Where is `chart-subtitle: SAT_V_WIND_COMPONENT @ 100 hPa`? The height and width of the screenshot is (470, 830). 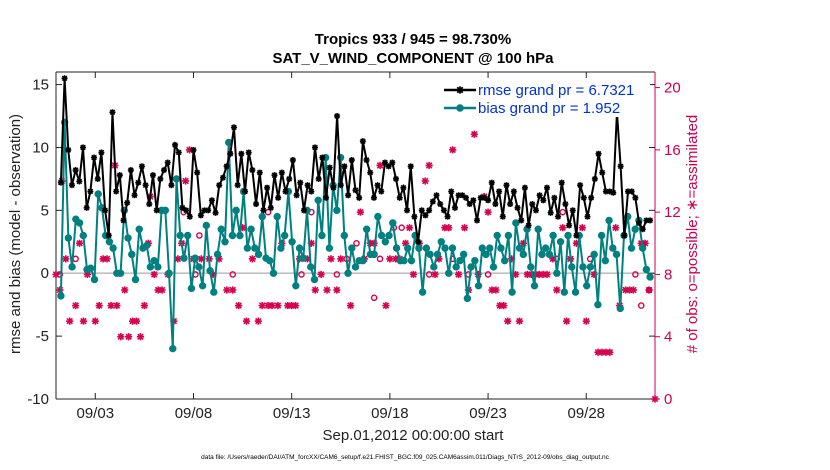
chart-subtitle: SAT_V_WIND_COMPONENT @ 100 hPa is located at coordinates (413, 58).